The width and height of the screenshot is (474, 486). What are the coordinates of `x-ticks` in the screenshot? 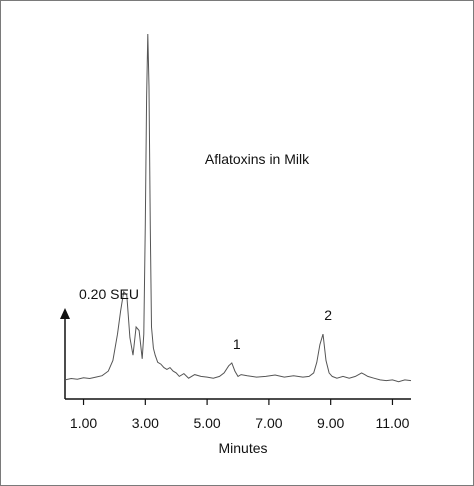 It's located at (238, 402).